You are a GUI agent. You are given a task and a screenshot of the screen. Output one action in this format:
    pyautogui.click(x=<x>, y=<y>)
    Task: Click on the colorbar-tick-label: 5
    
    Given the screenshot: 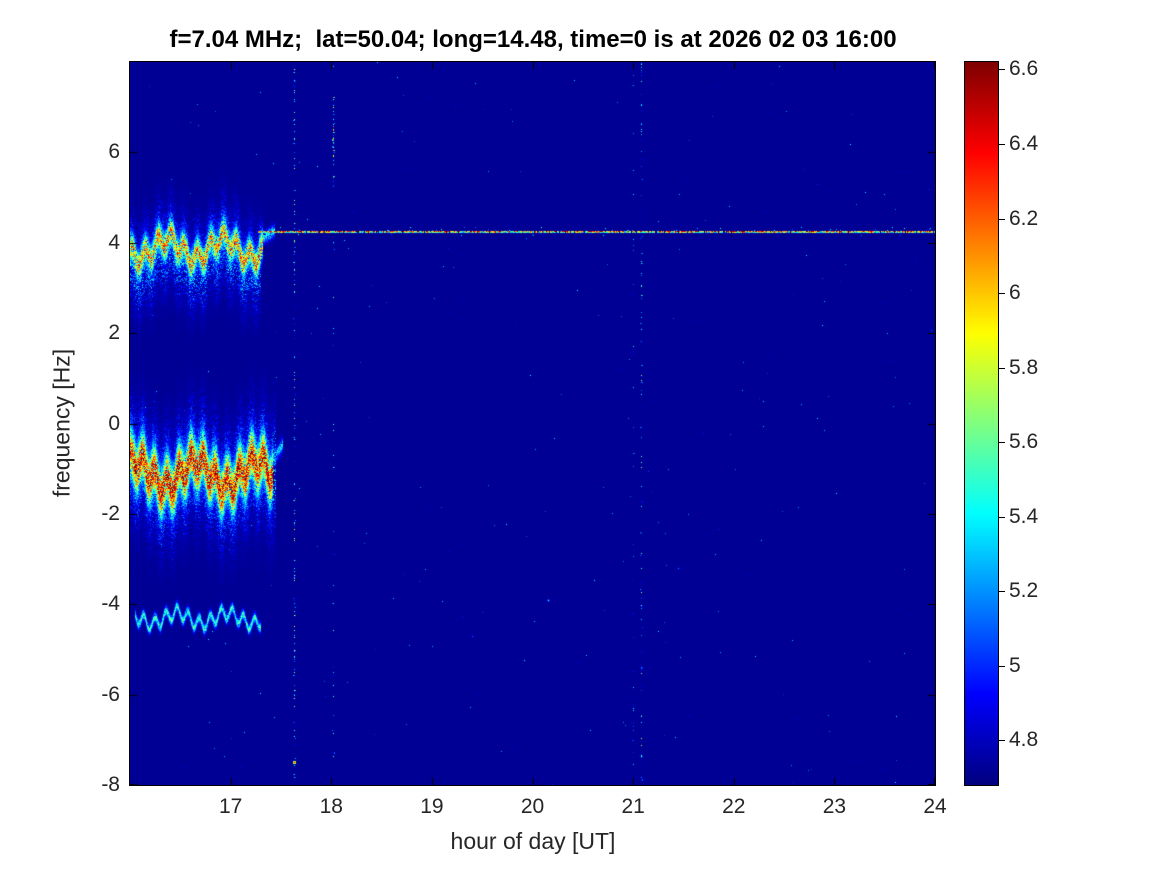 What is the action you would take?
    pyautogui.click(x=1015, y=665)
    